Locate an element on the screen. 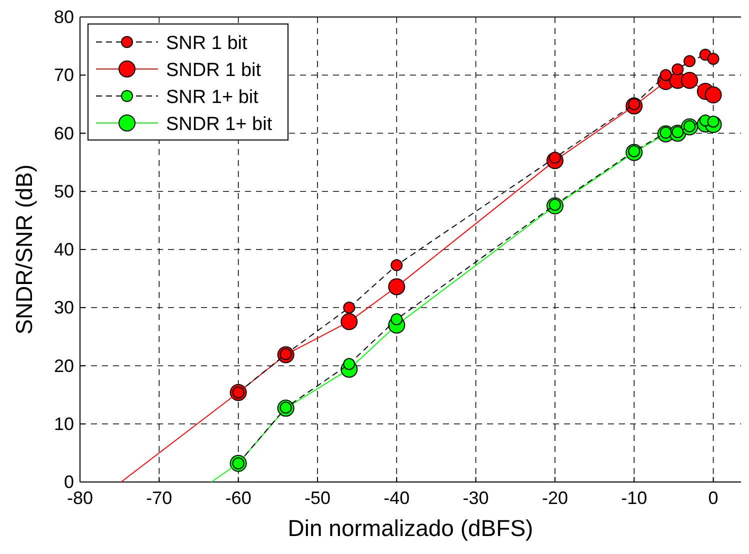 The width and height of the screenshot is (749, 554). x-tick-label: -30 is located at coordinates (475, 498).